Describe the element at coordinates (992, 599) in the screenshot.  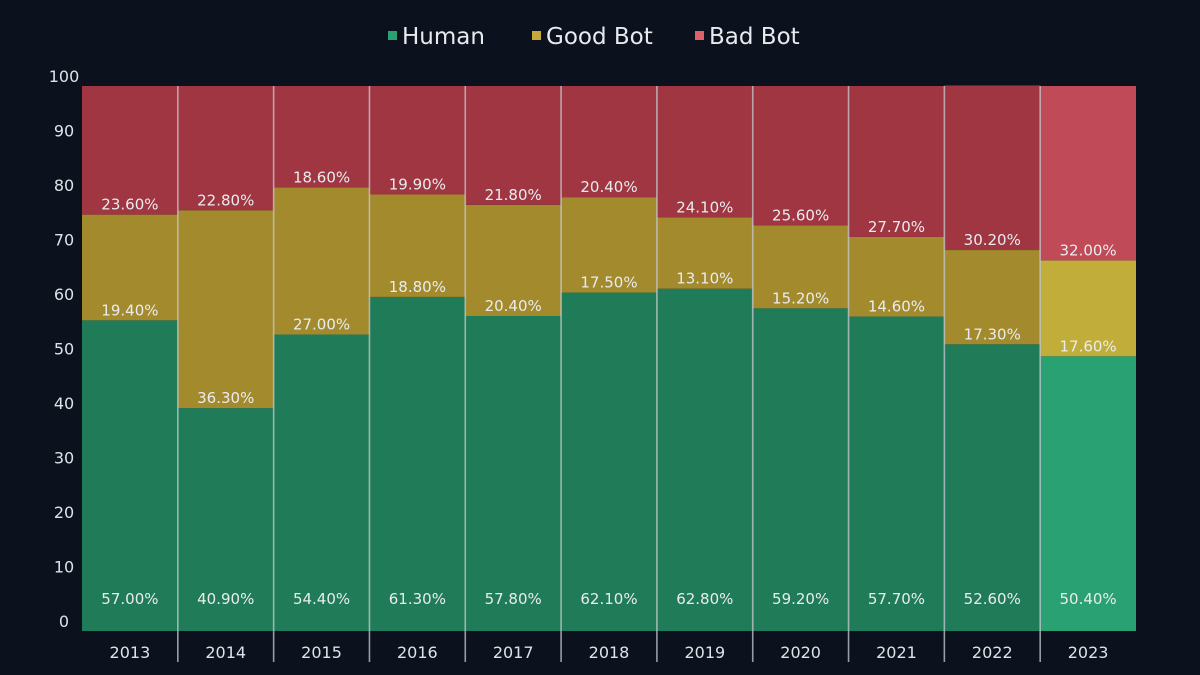
I see `value-label-human-2022: 52.60%` at that location.